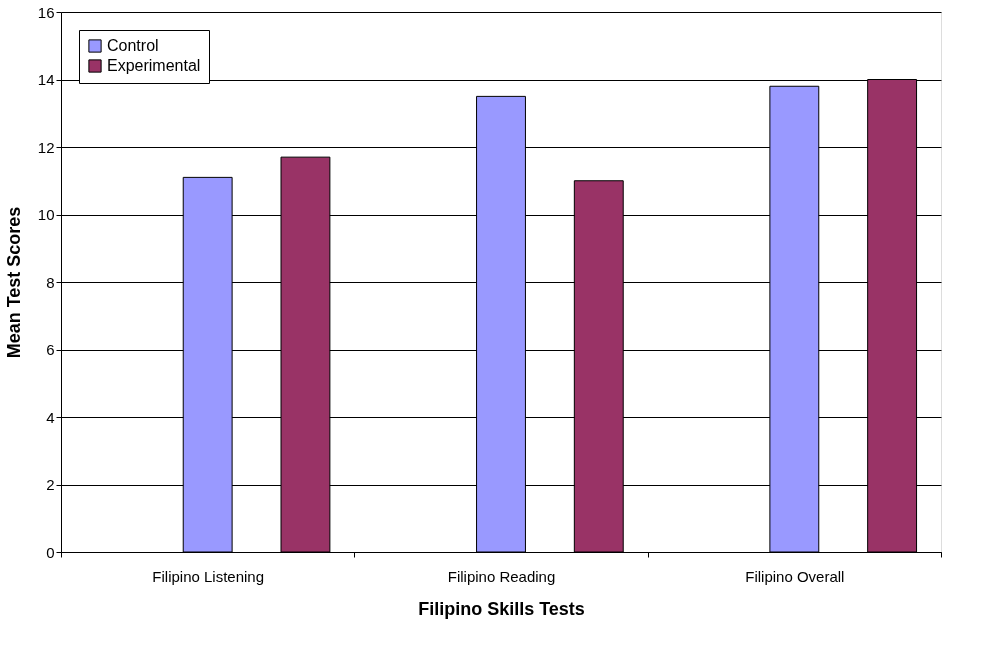 The image size is (1007, 654). Describe the element at coordinates (501, 576) in the screenshot. I see `x-tick-label: Filipino Reading` at that location.